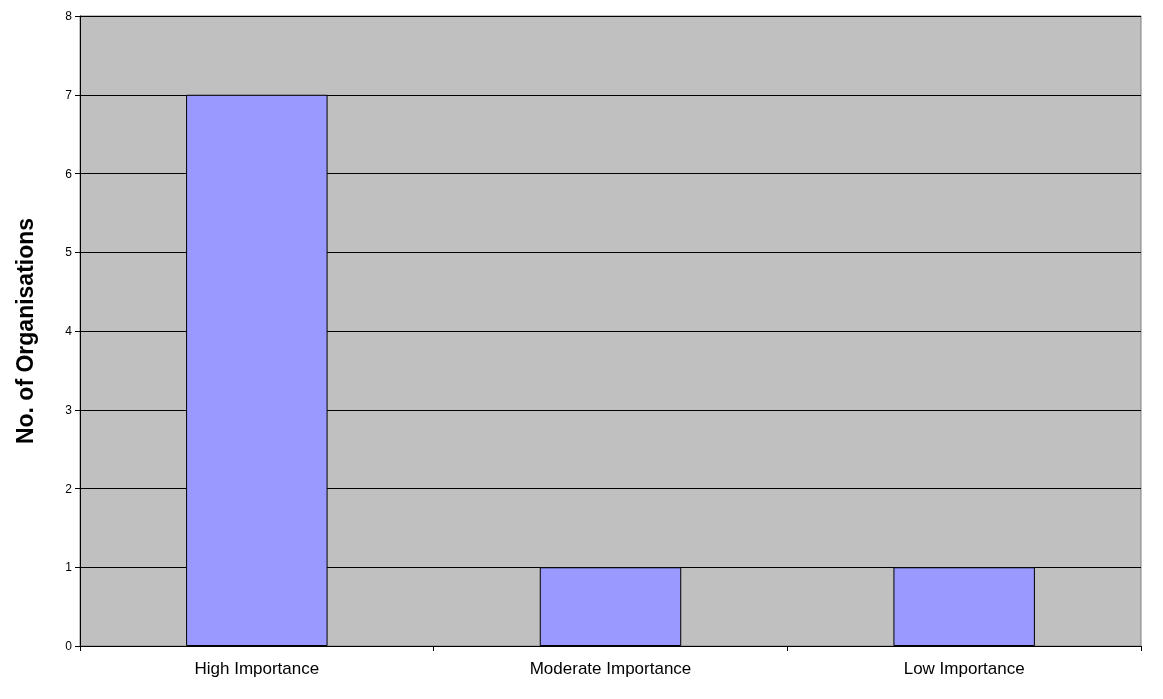 This screenshot has height=699, width=1163. Describe the element at coordinates (69, 16) in the screenshot. I see `y-tick-label: 8` at that location.